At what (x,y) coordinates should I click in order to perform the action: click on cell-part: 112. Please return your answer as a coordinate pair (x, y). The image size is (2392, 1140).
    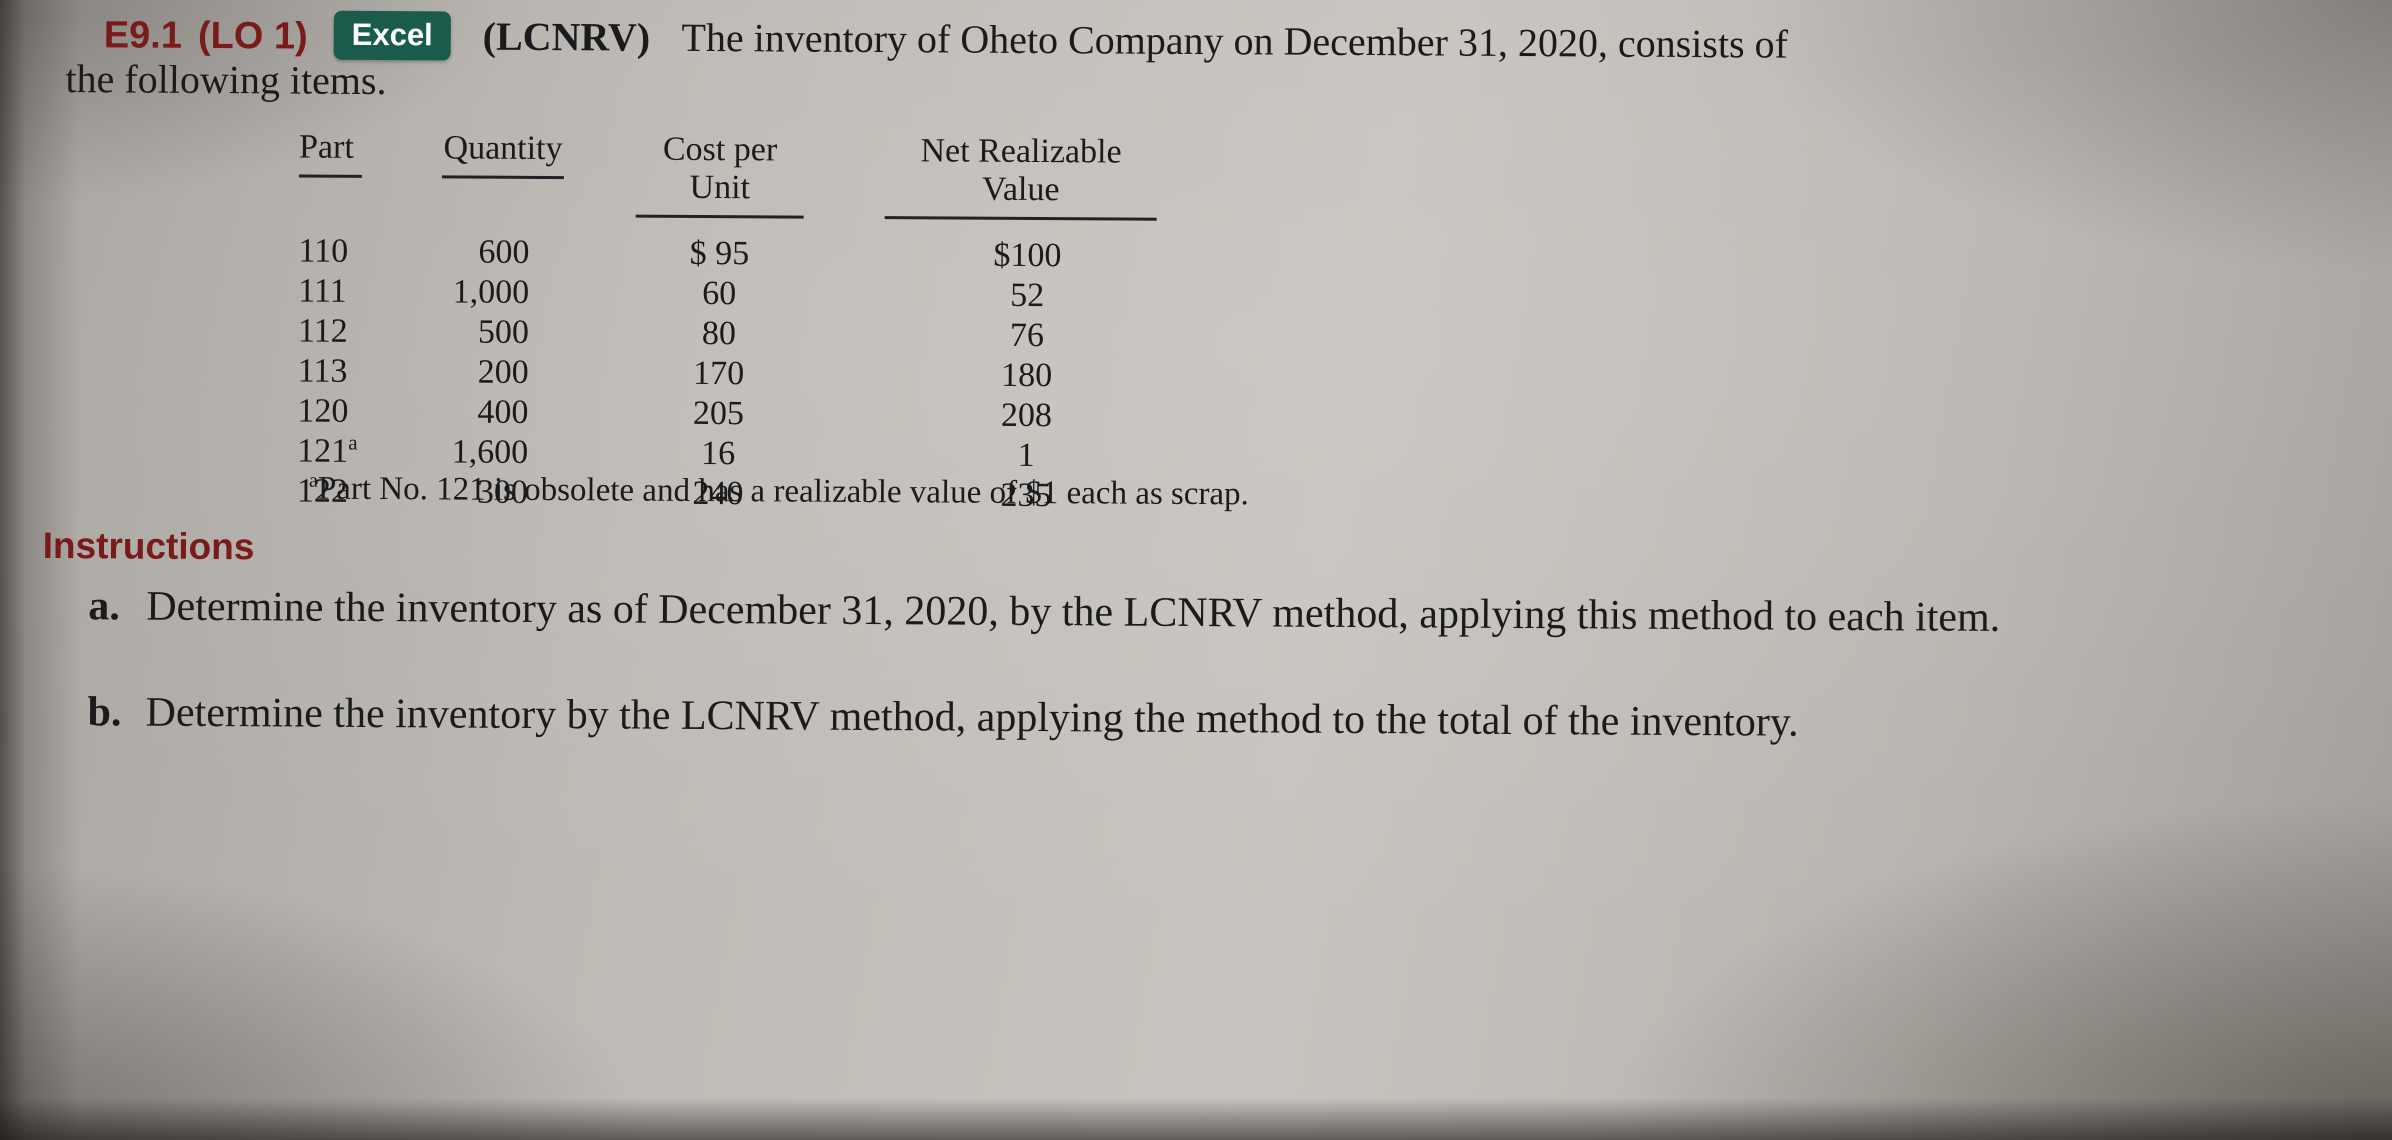
    Looking at the image, I should click on (322, 331).